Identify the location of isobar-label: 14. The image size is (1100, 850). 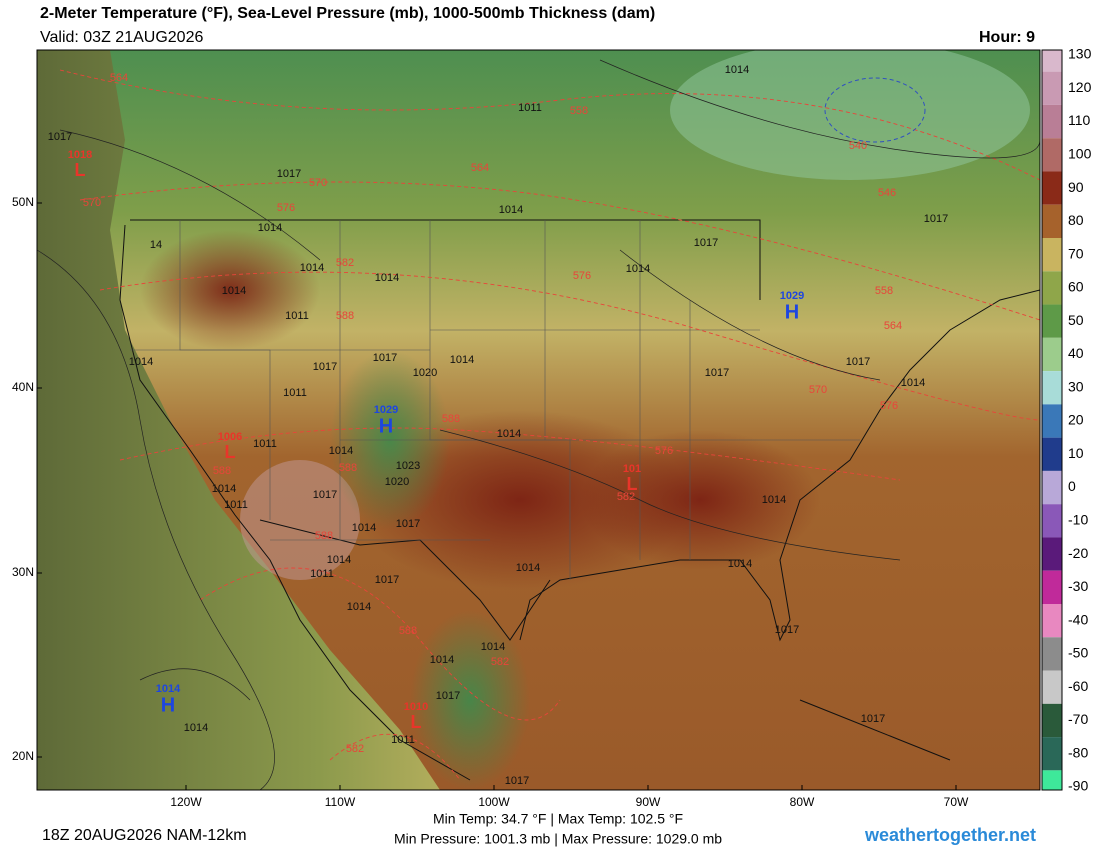
(156, 245).